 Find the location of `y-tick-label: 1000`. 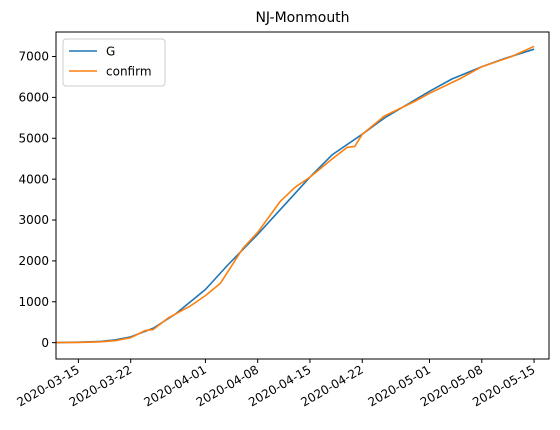

y-tick-label: 1000 is located at coordinates (33, 302).